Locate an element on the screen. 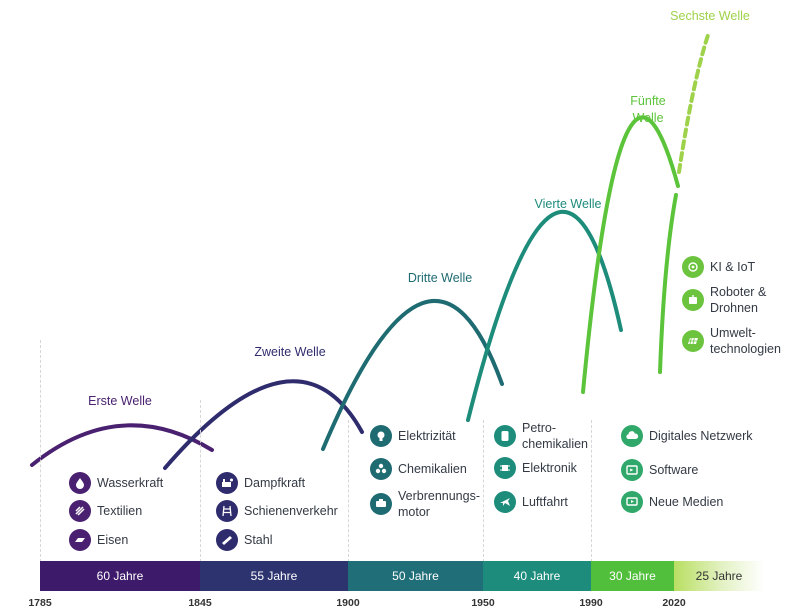 This screenshot has height=614, width=800. molecule-icon is located at coordinates (381, 469).